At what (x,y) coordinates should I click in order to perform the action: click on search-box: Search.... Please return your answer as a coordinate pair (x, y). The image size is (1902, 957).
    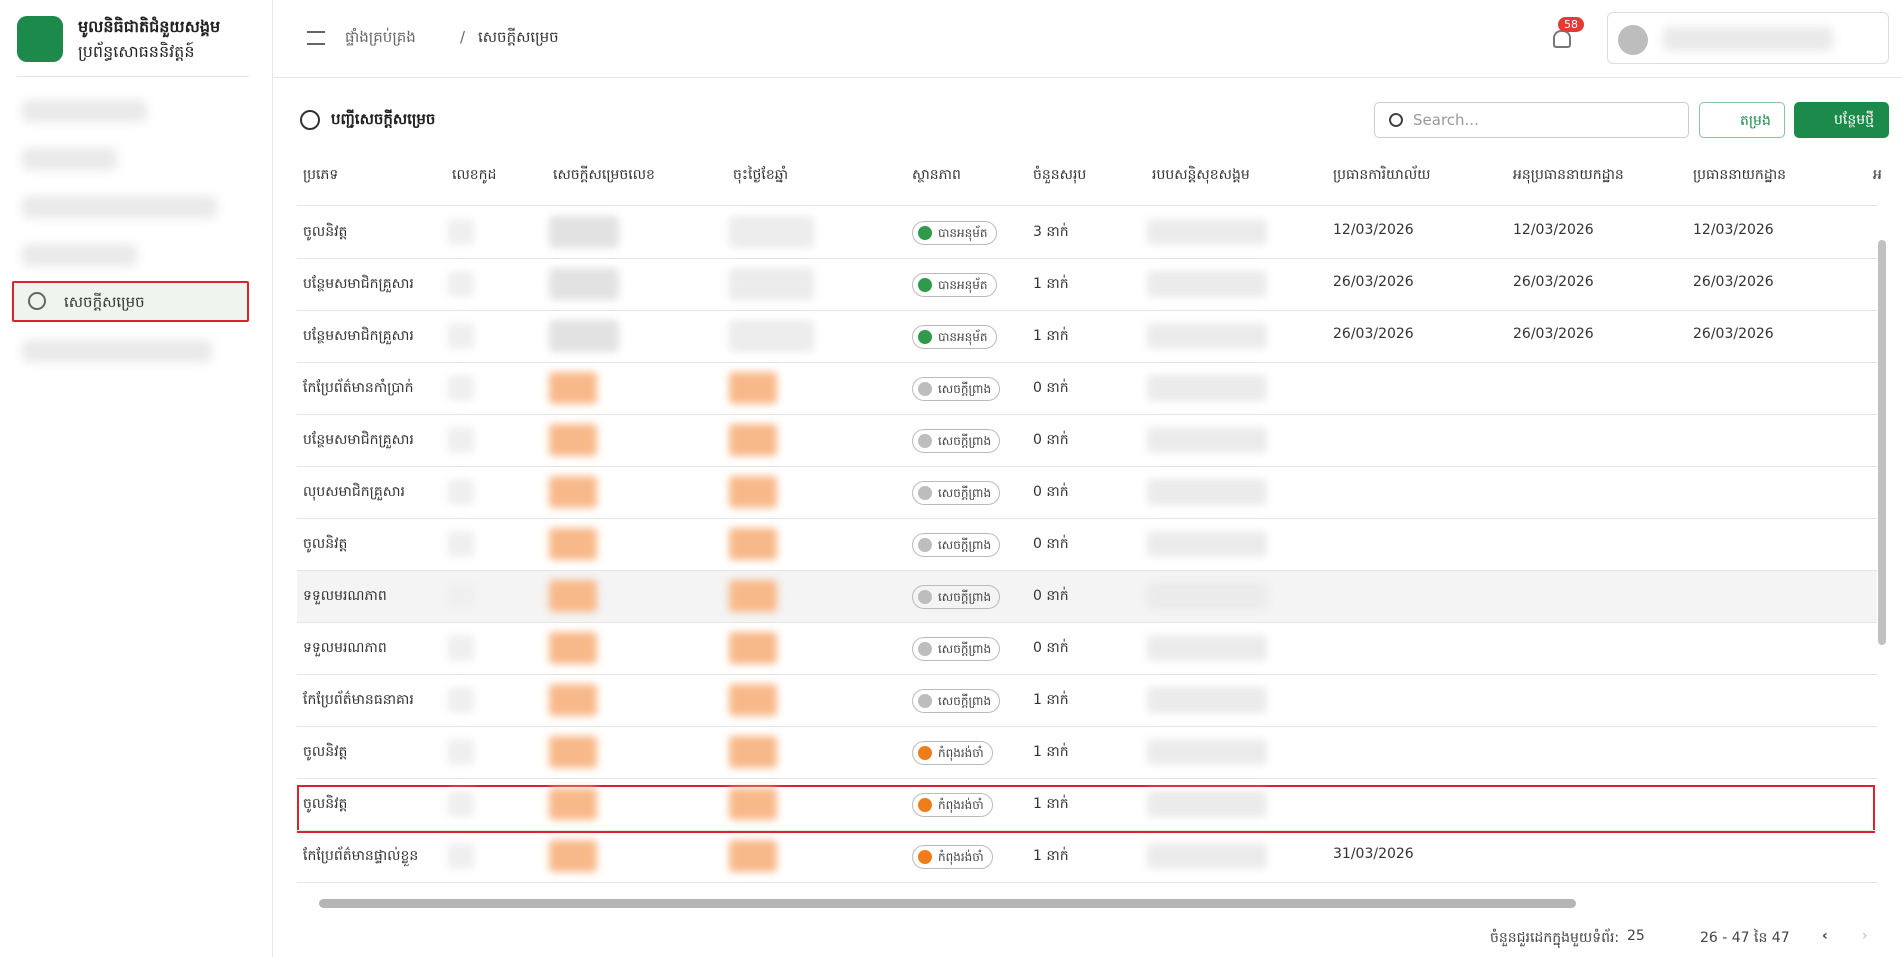
    Looking at the image, I should click on (1531, 120).